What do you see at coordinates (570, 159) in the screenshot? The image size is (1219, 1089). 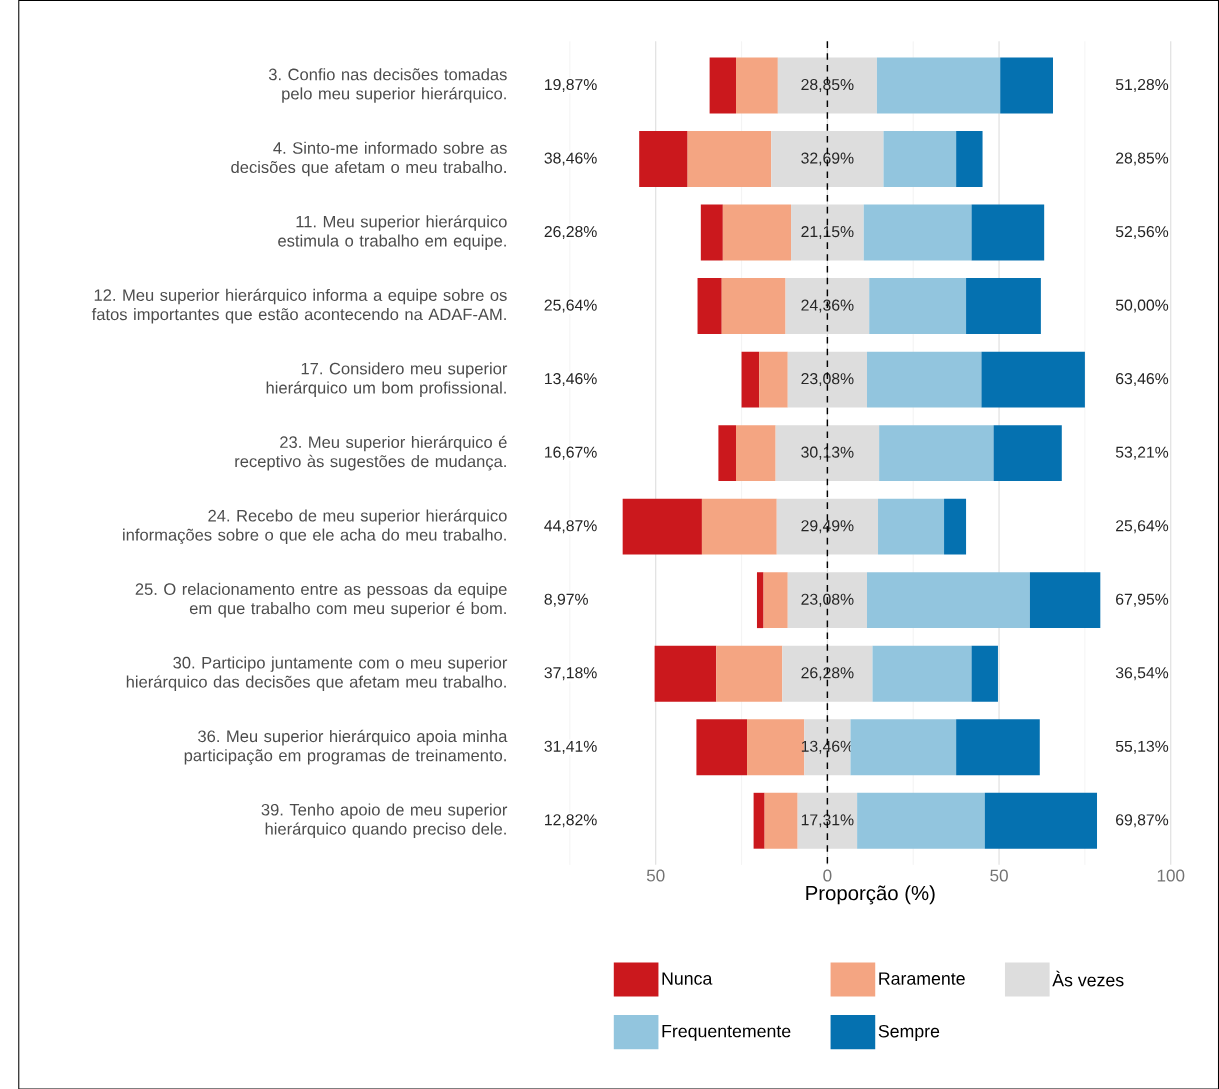 I see `annotation: 38,46%` at bounding box center [570, 159].